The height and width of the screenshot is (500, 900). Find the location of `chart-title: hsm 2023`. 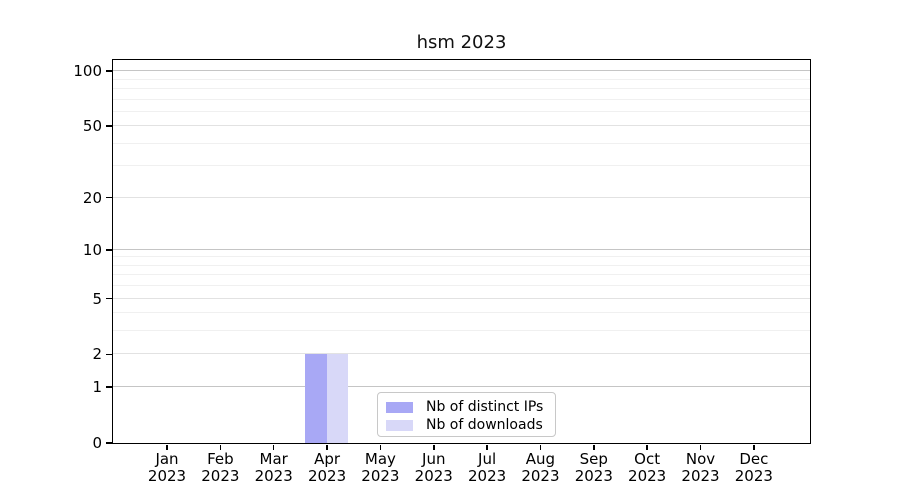

chart-title: hsm 2023 is located at coordinates (461, 42).